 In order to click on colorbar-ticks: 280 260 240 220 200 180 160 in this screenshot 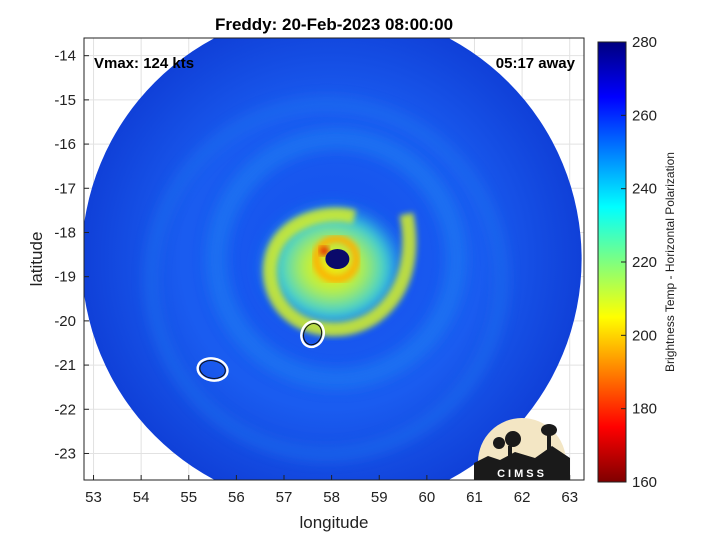, I will do `click(639, 262)`.